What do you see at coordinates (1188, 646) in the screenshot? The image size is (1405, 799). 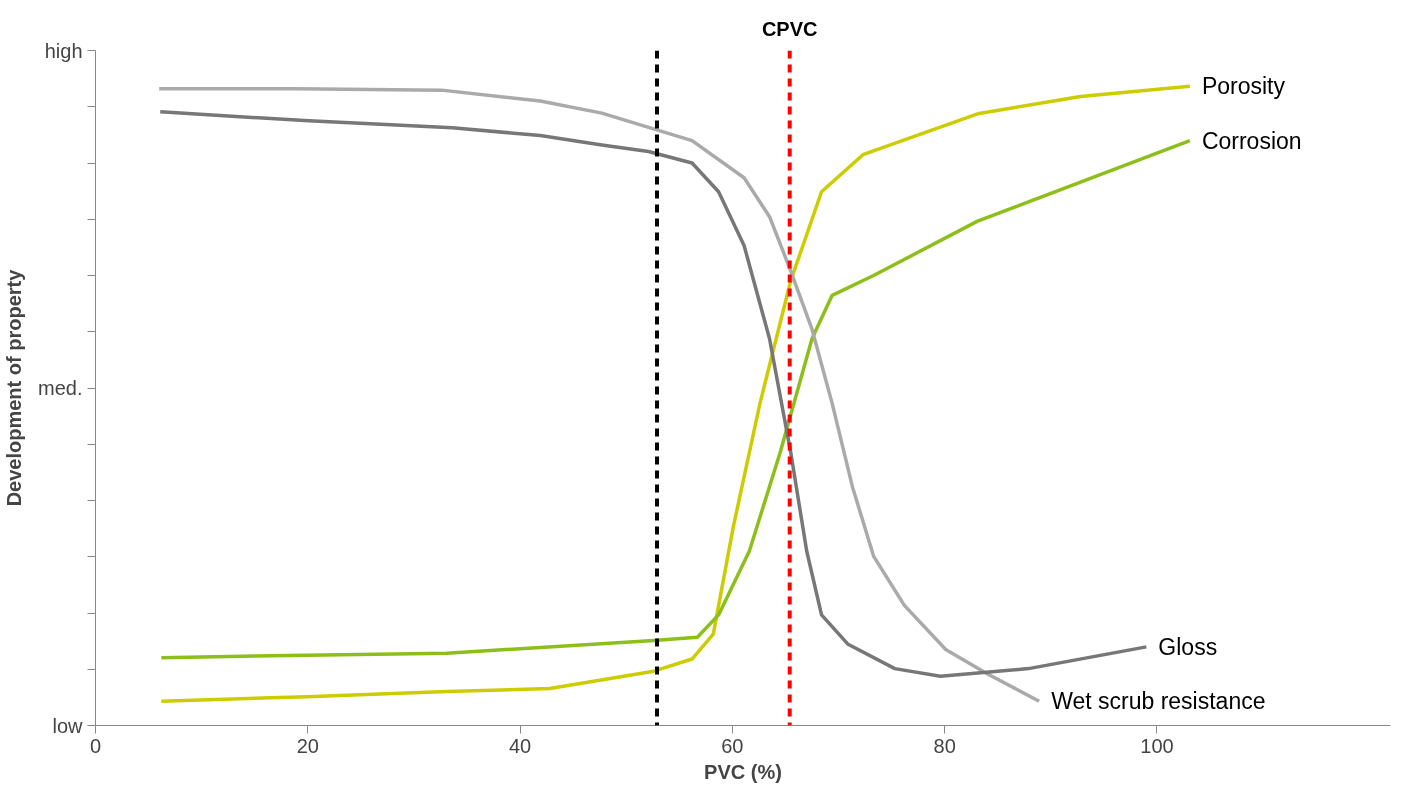 I see `series-label: Gloss` at bounding box center [1188, 646].